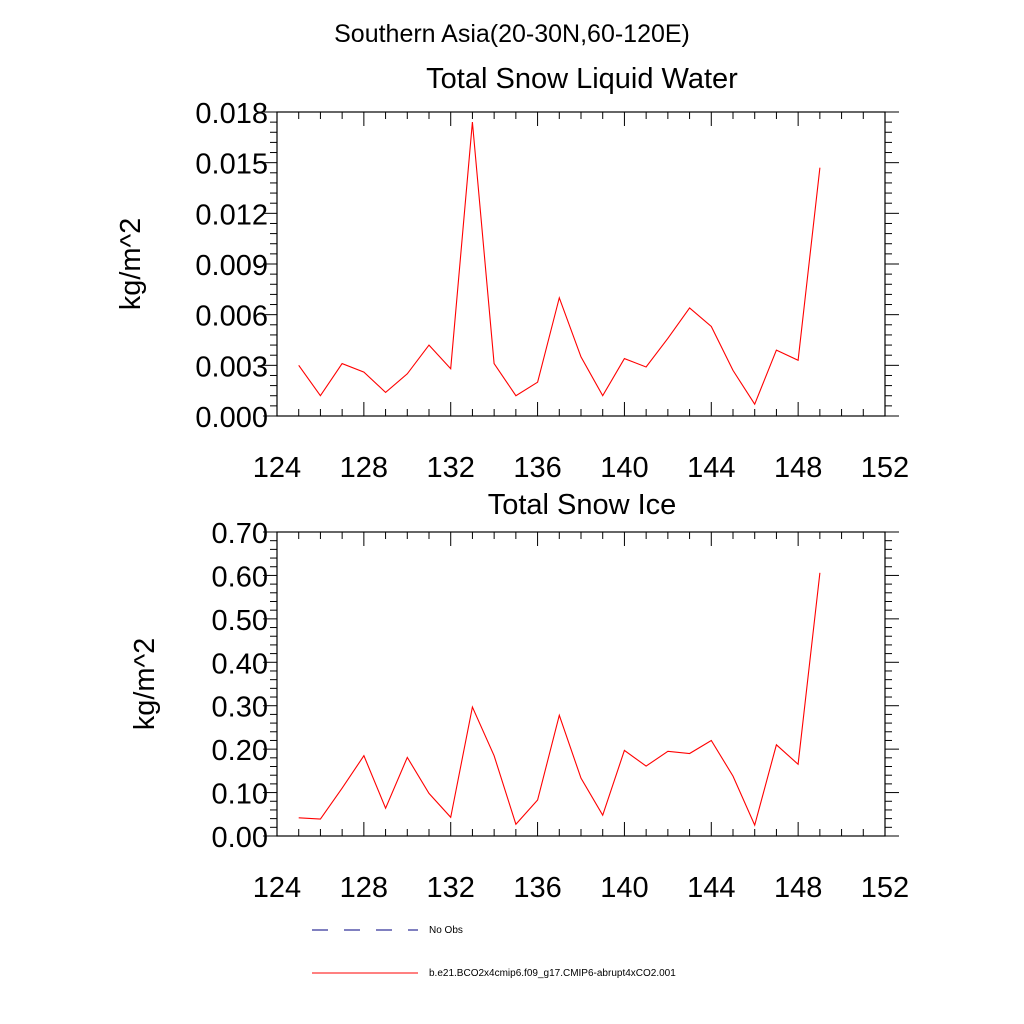  I want to click on panel-title: Total Snow Liquid Water, so click(582, 79).